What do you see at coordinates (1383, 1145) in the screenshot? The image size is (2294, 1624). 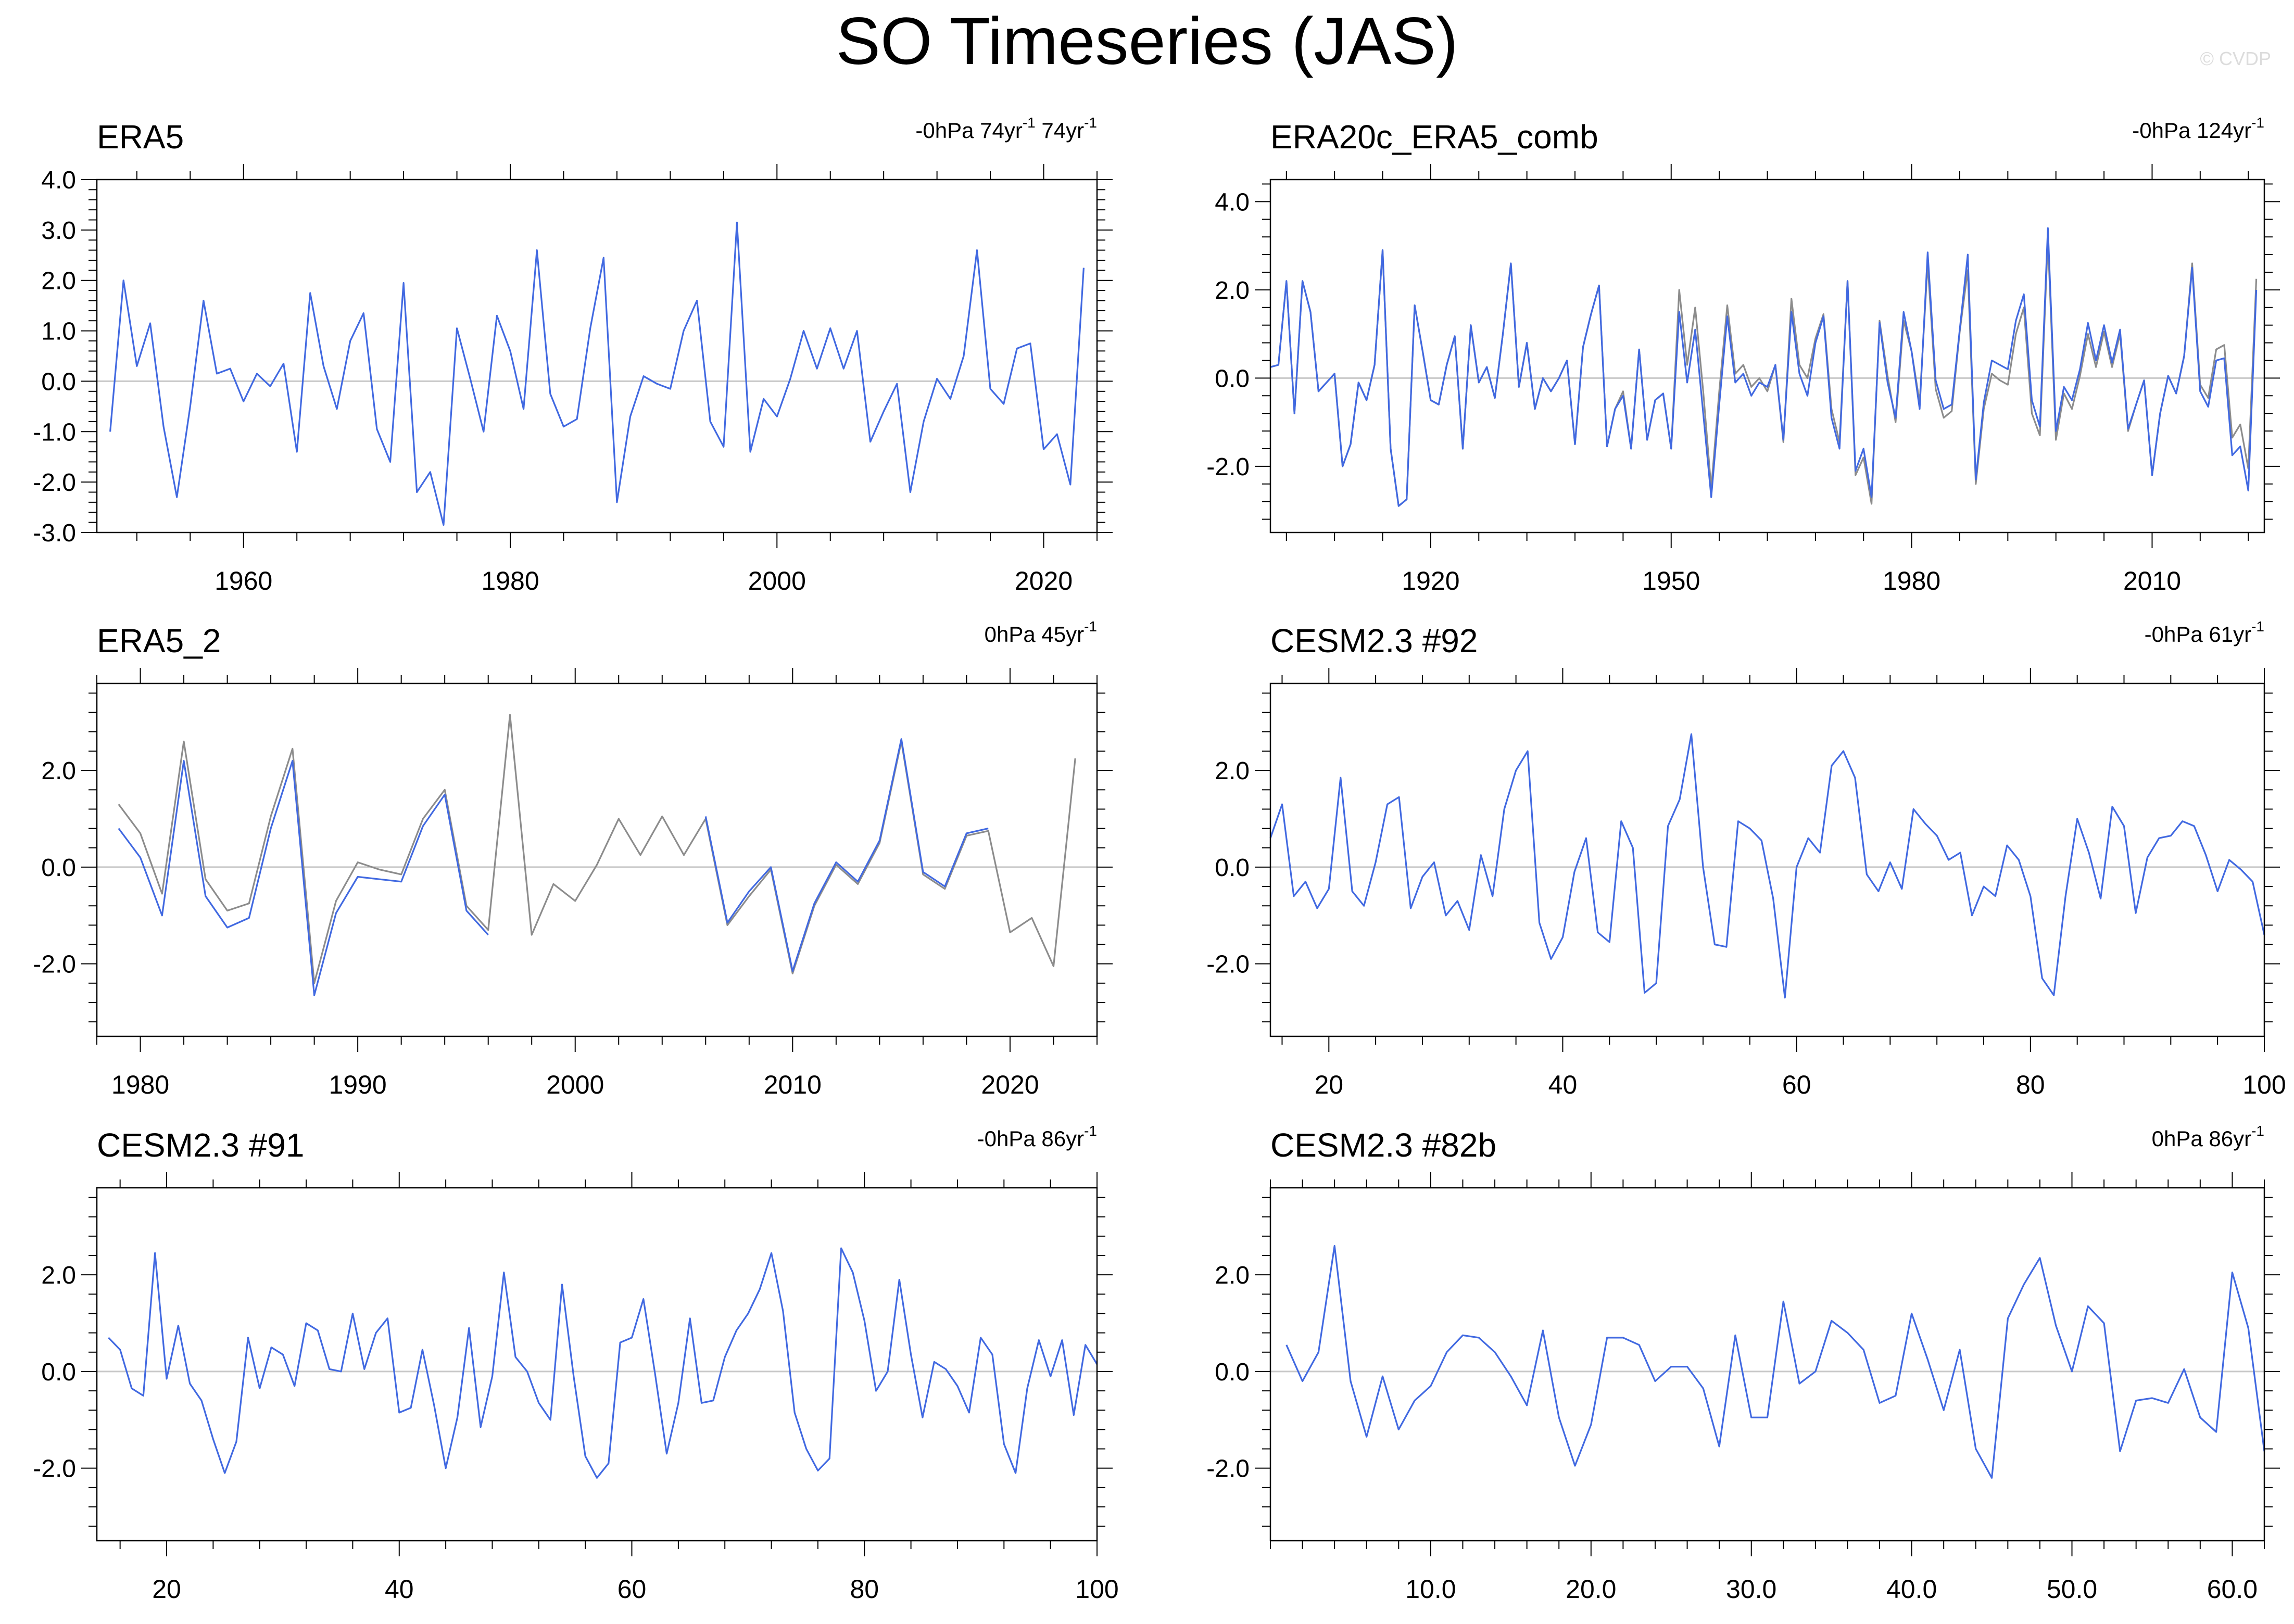 I see `panel-title: CESM2.3 #82b` at bounding box center [1383, 1145].